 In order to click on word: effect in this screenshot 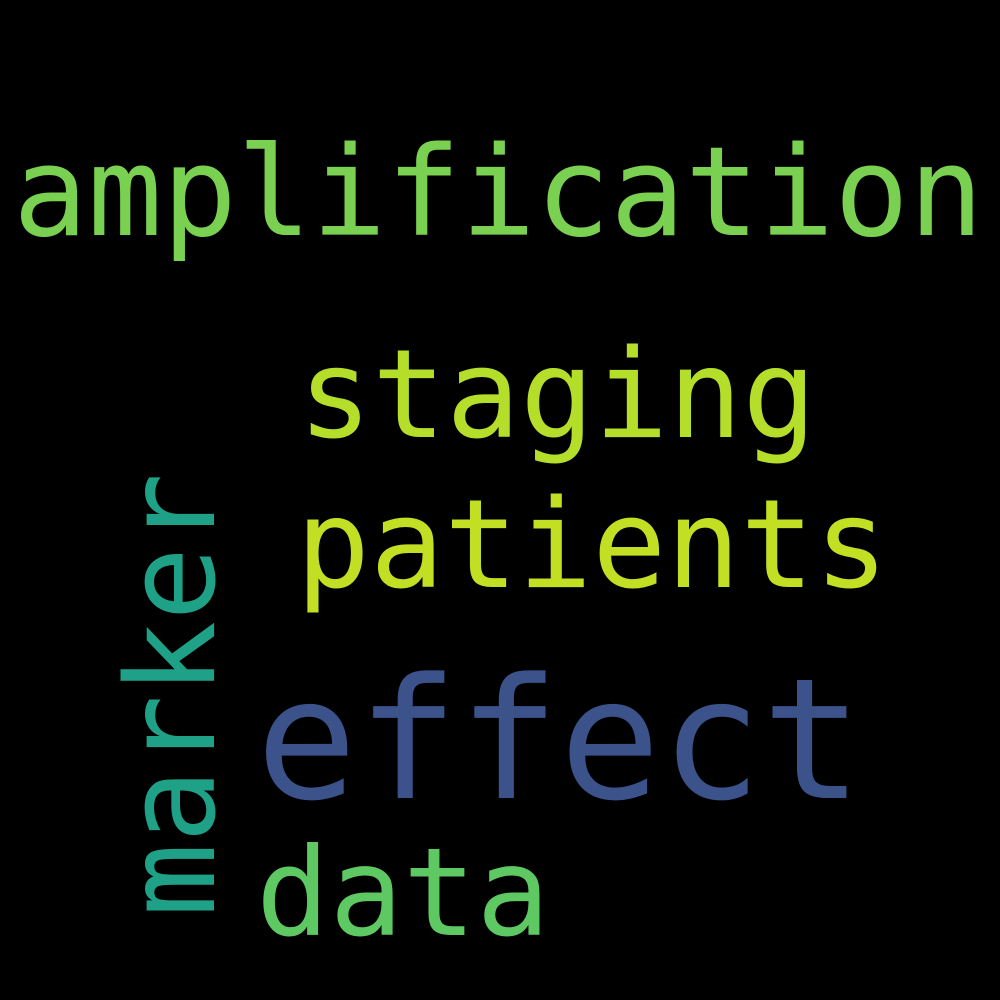, I will do `click(559, 740)`.